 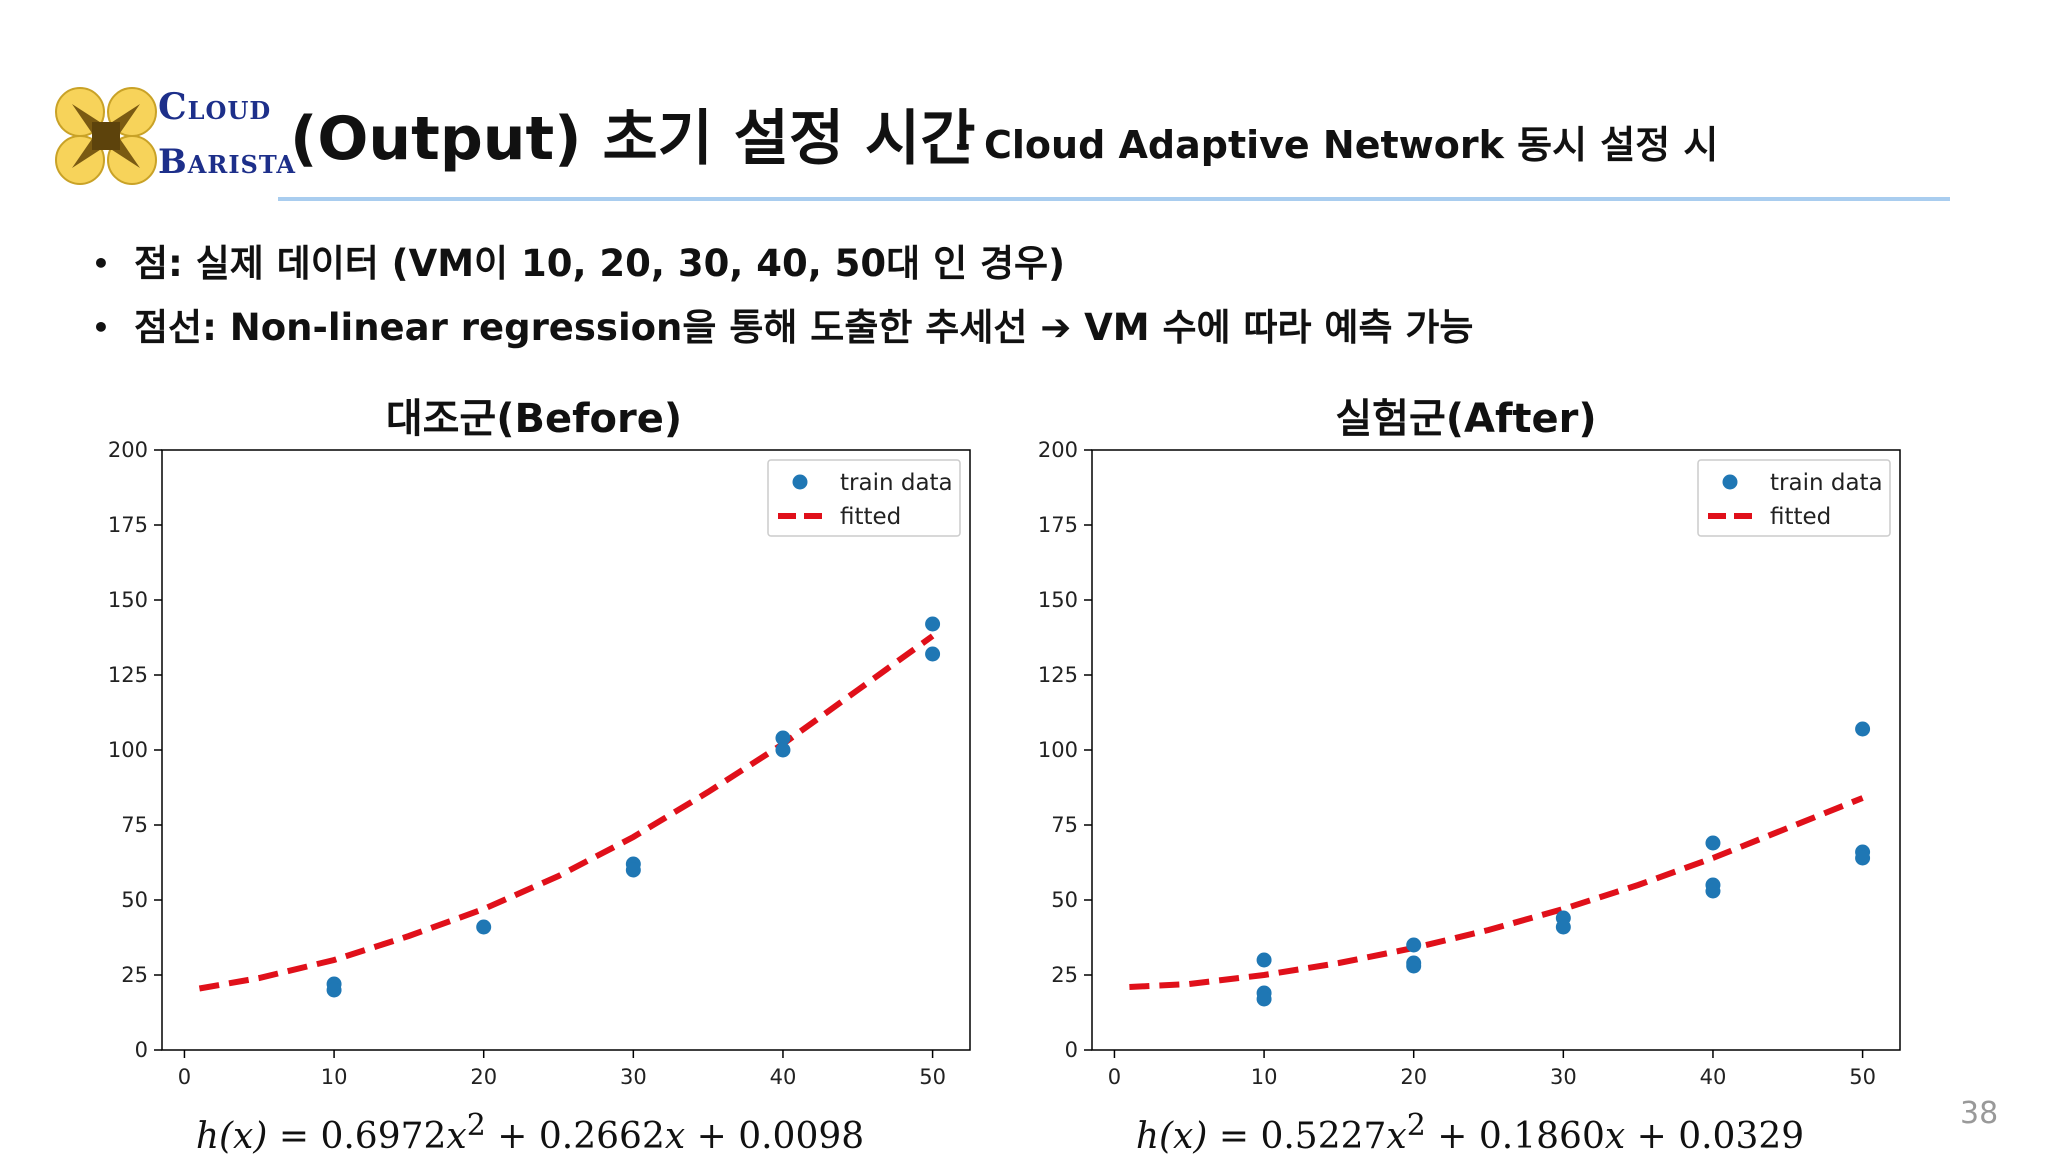 What do you see at coordinates (227, 162) in the screenshot?
I see `logo-text-barista: BARISTA` at bounding box center [227, 162].